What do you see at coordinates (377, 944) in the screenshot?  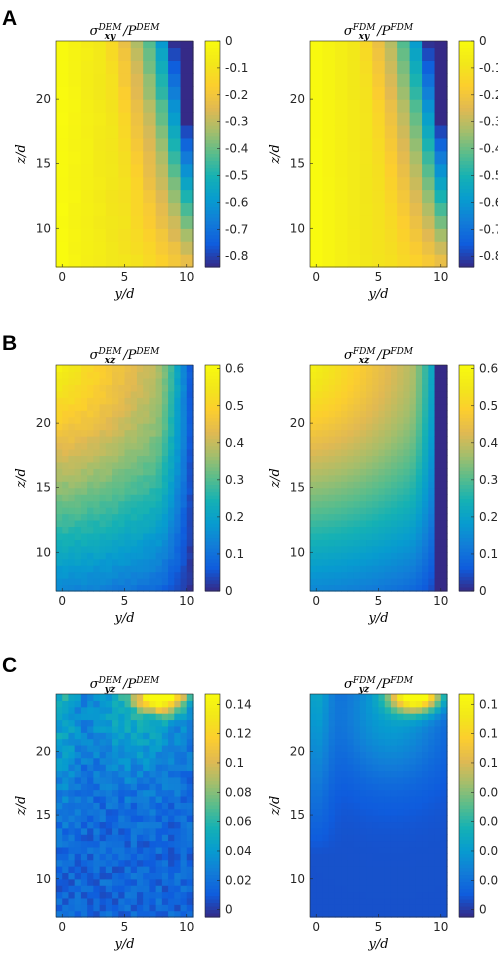 I see `x-axis-label: y/d` at bounding box center [377, 944].